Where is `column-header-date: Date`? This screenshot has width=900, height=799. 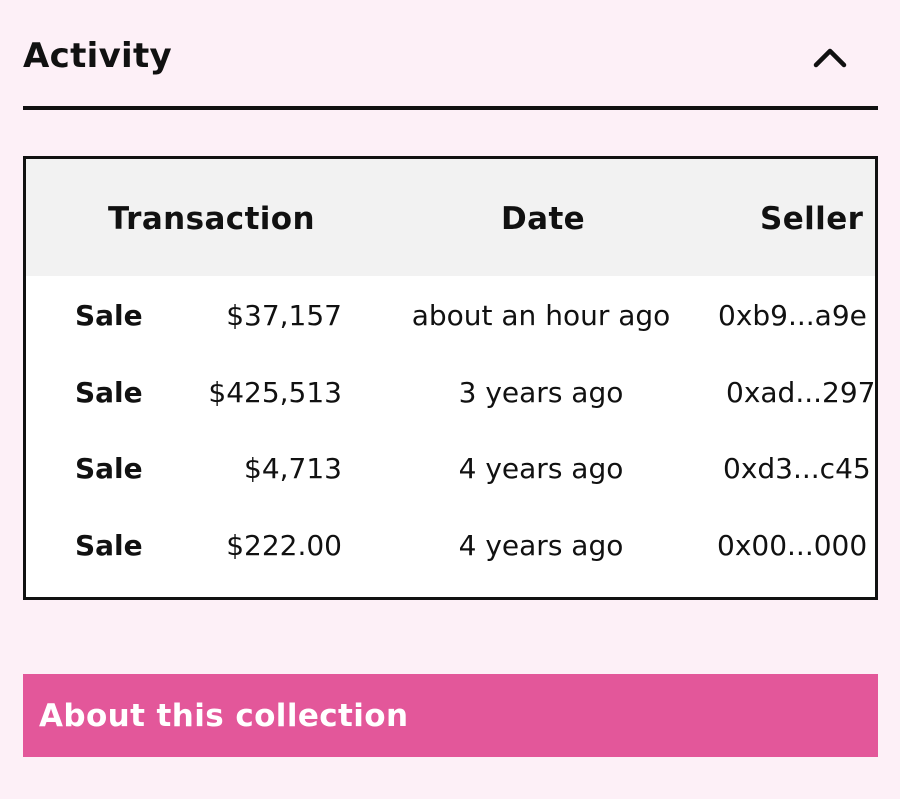 column-header-date: Date is located at coordinates (543, 219).